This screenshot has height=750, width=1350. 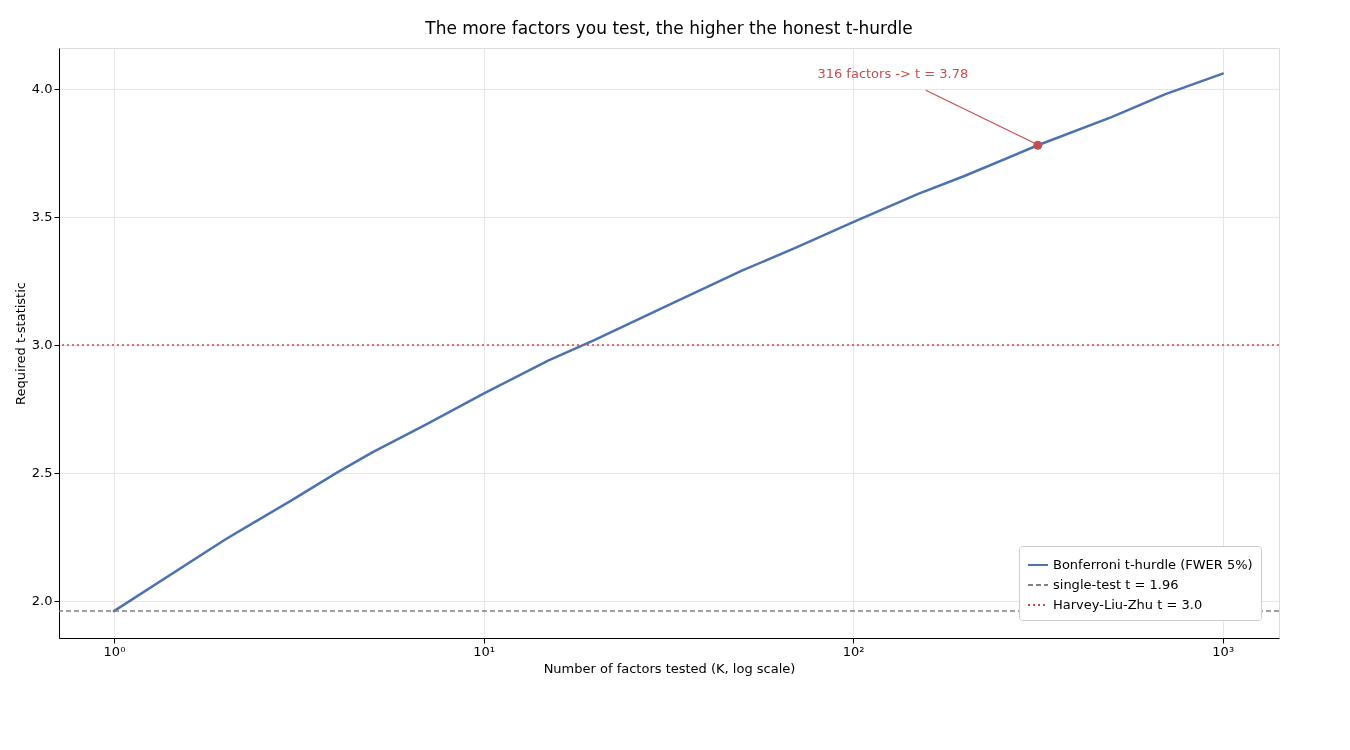 What do you see at coordinates (484, 651) in the screenshot?
I see `x-tick-label: 10¹` at bounding box center [484, 651].